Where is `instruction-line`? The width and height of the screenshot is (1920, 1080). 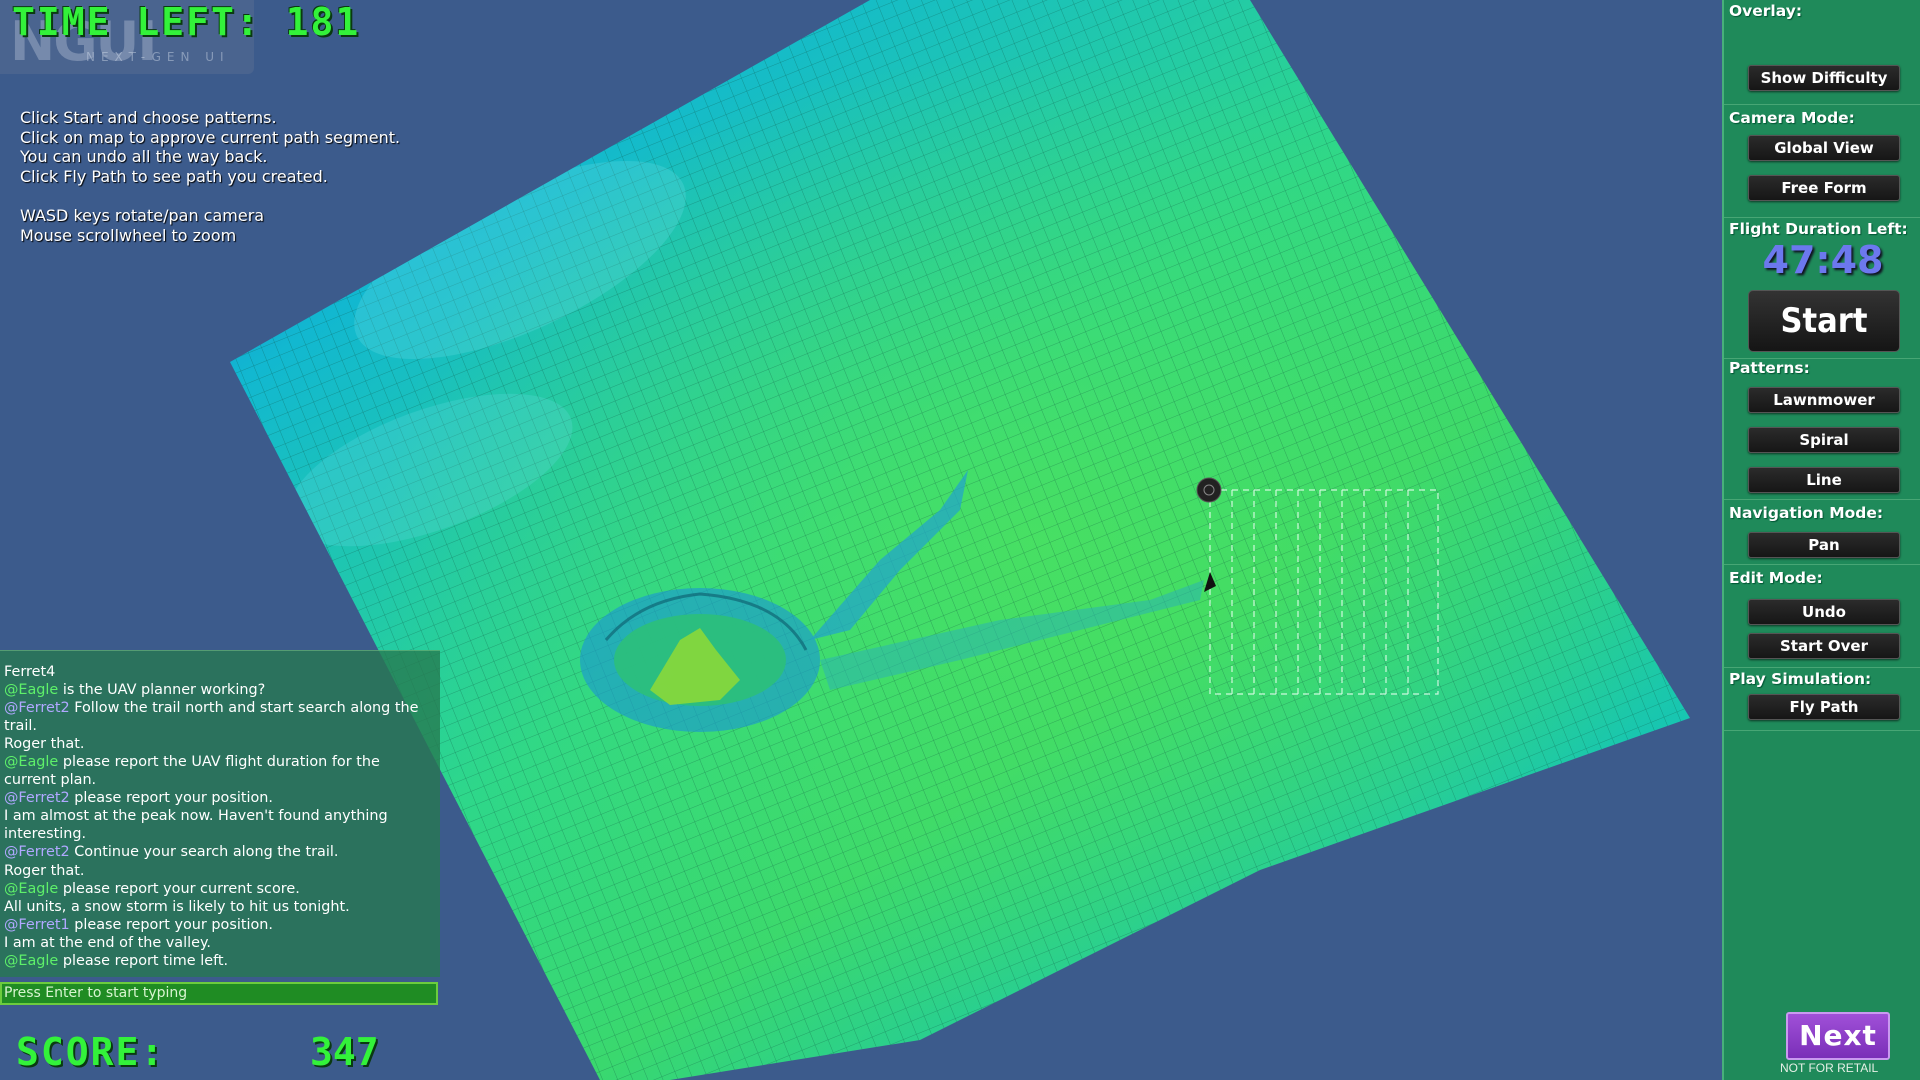 instruction-line is located at coordinates (210, 196).